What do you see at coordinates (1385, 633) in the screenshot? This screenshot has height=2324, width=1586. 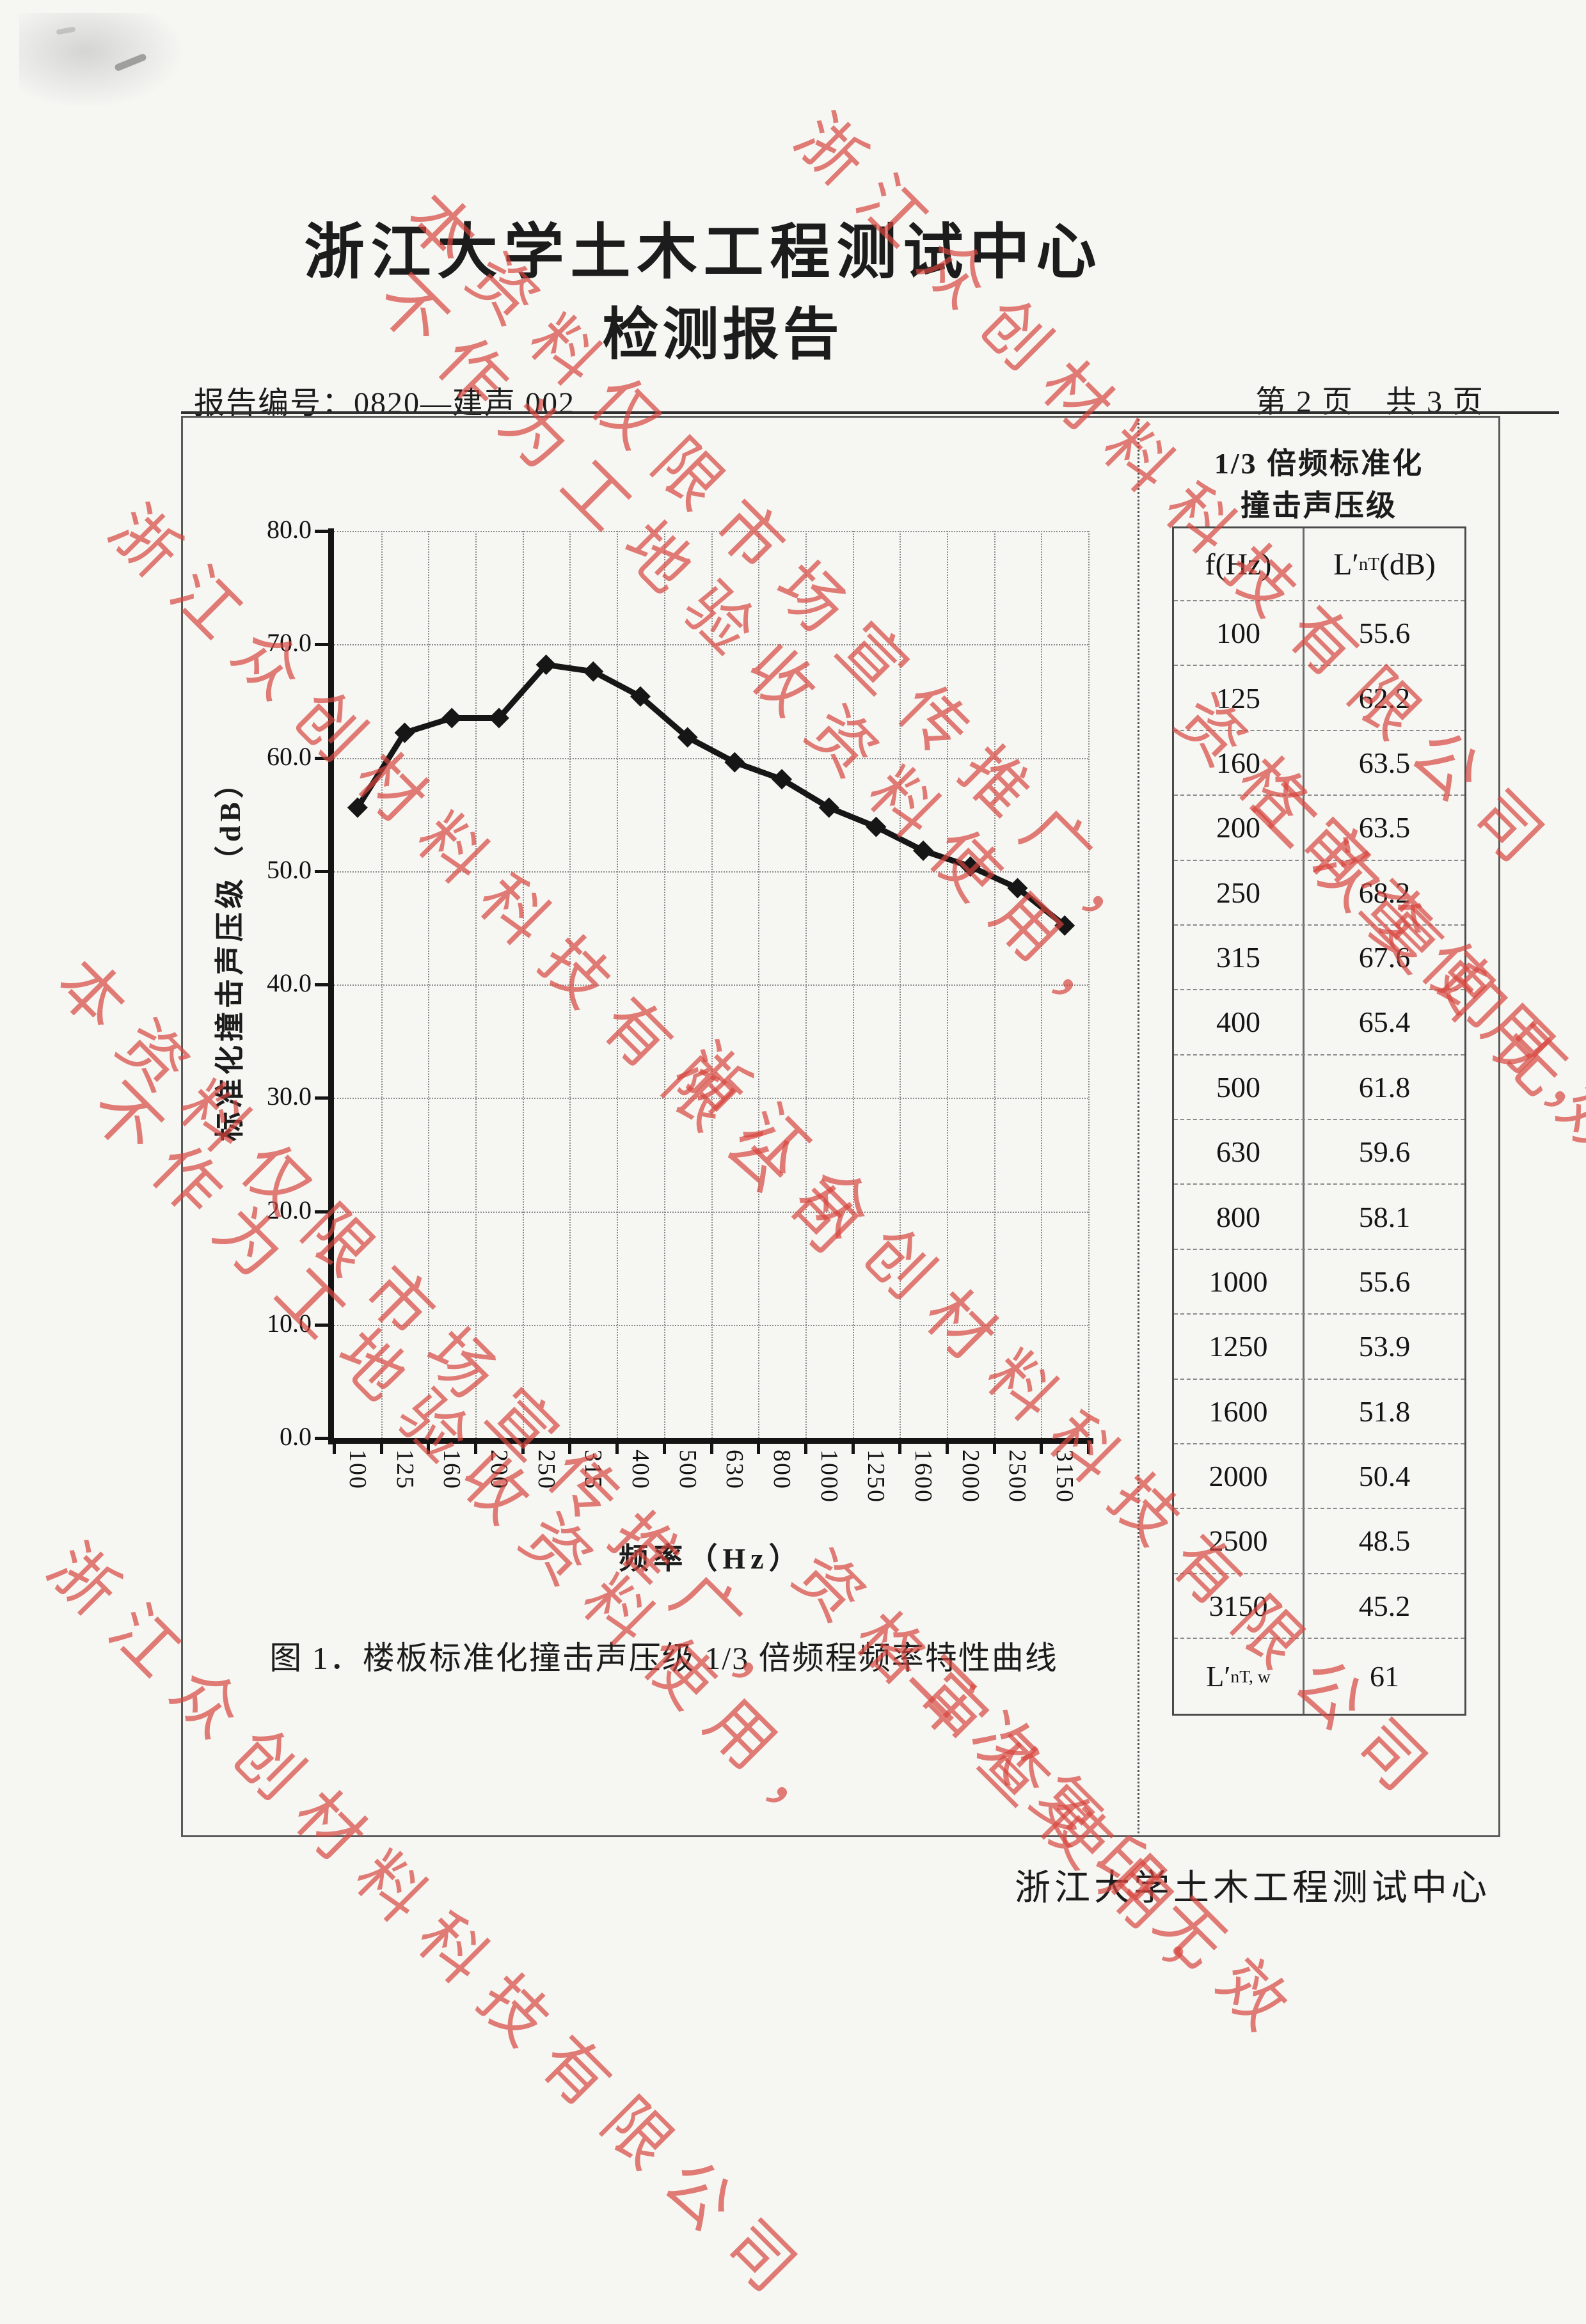 I see `level-cell: 55.6` at bounding box center [1385, 633].